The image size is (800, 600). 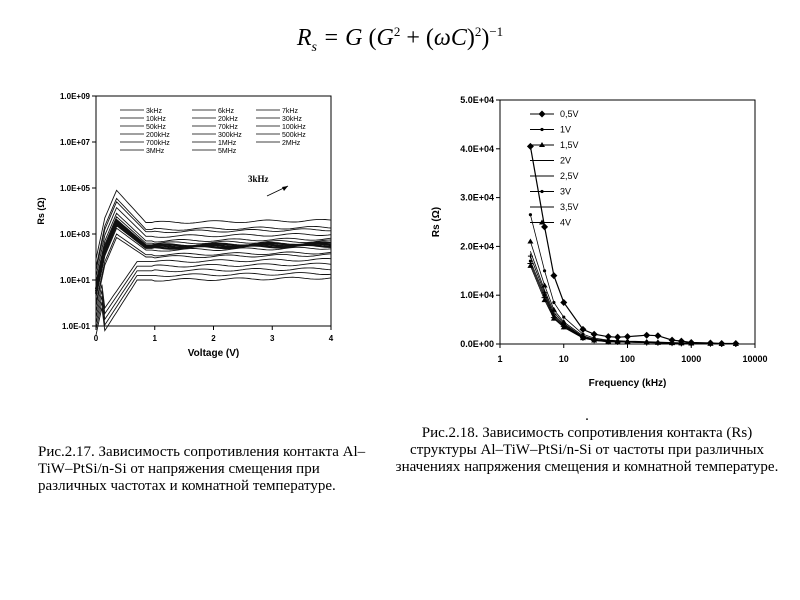 What do you see at coordinates (228, 127) in the screenshot?
I see `legend-label: 70kHz` at bounding box center [228, 127].